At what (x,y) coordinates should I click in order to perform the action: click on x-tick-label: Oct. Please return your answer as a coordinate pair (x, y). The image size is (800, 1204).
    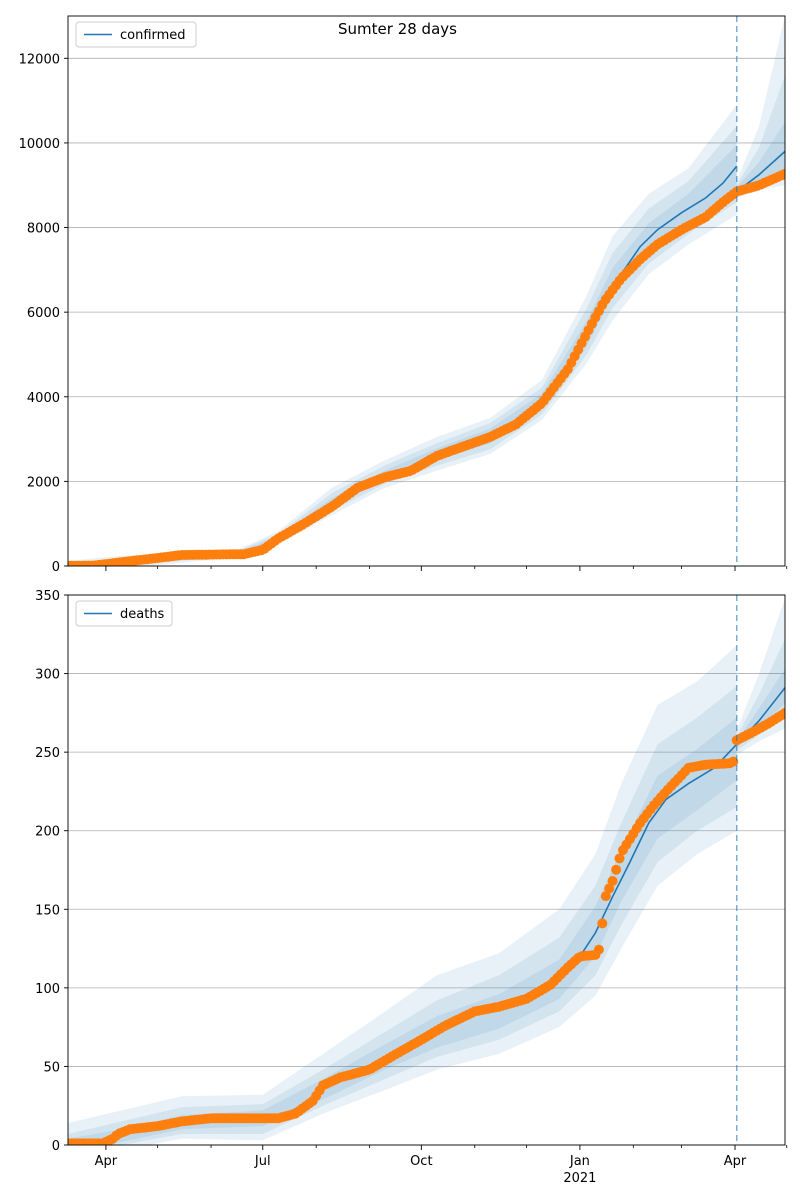
    Looking at the image, I should click on (421, 1161).